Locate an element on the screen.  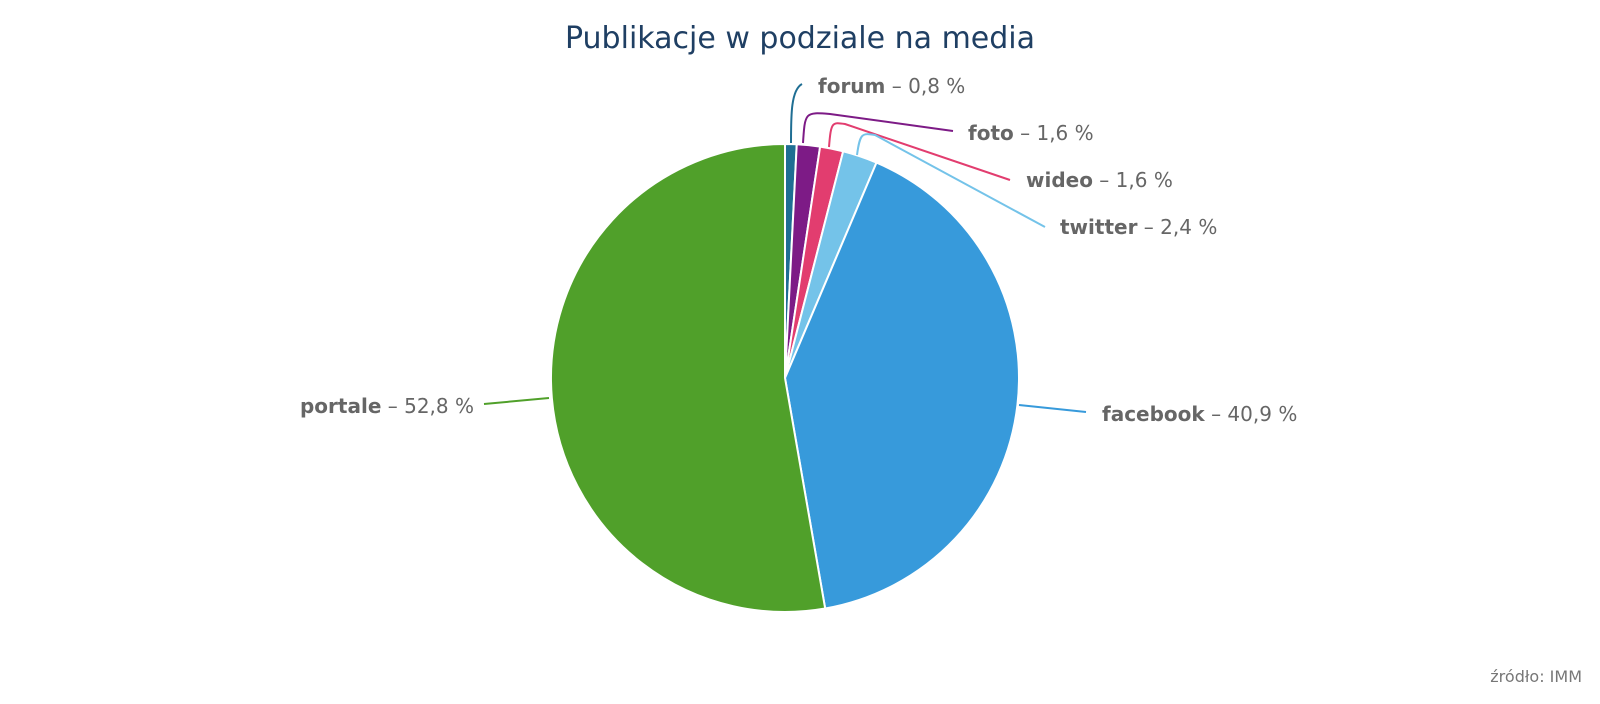
connector-facebook is located at coordinates (1052, 408).